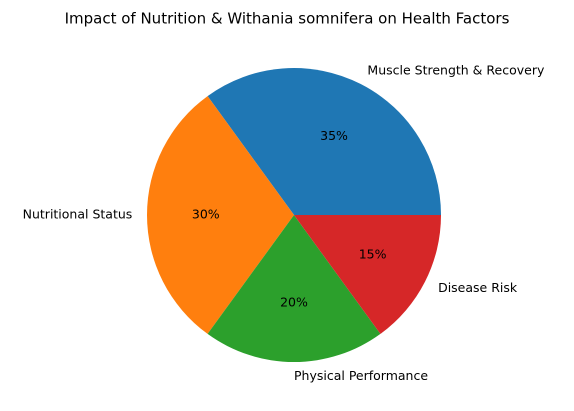 Image resolution: width=574 pixels, height=411 pixels. Describe the element at coordinates (206, 214) in the screenshot. I see `value-label: 30%` at that location.